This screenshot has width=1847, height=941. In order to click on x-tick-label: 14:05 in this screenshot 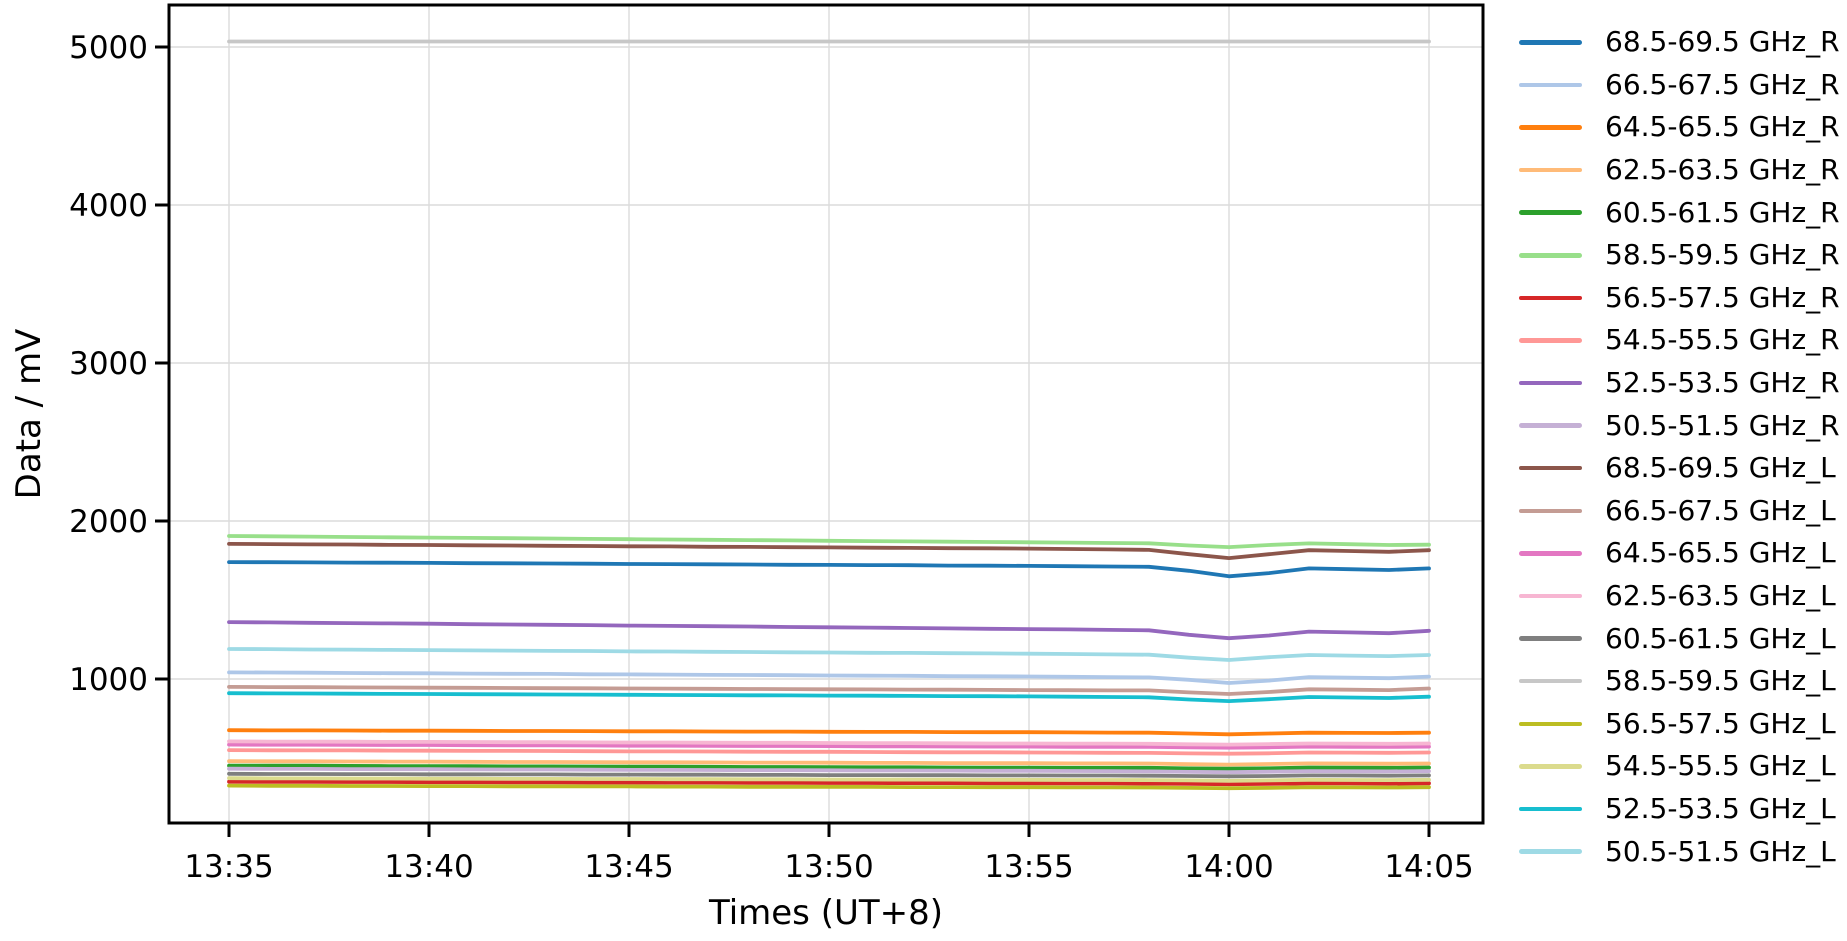, I will do `click(1428, 867)`.